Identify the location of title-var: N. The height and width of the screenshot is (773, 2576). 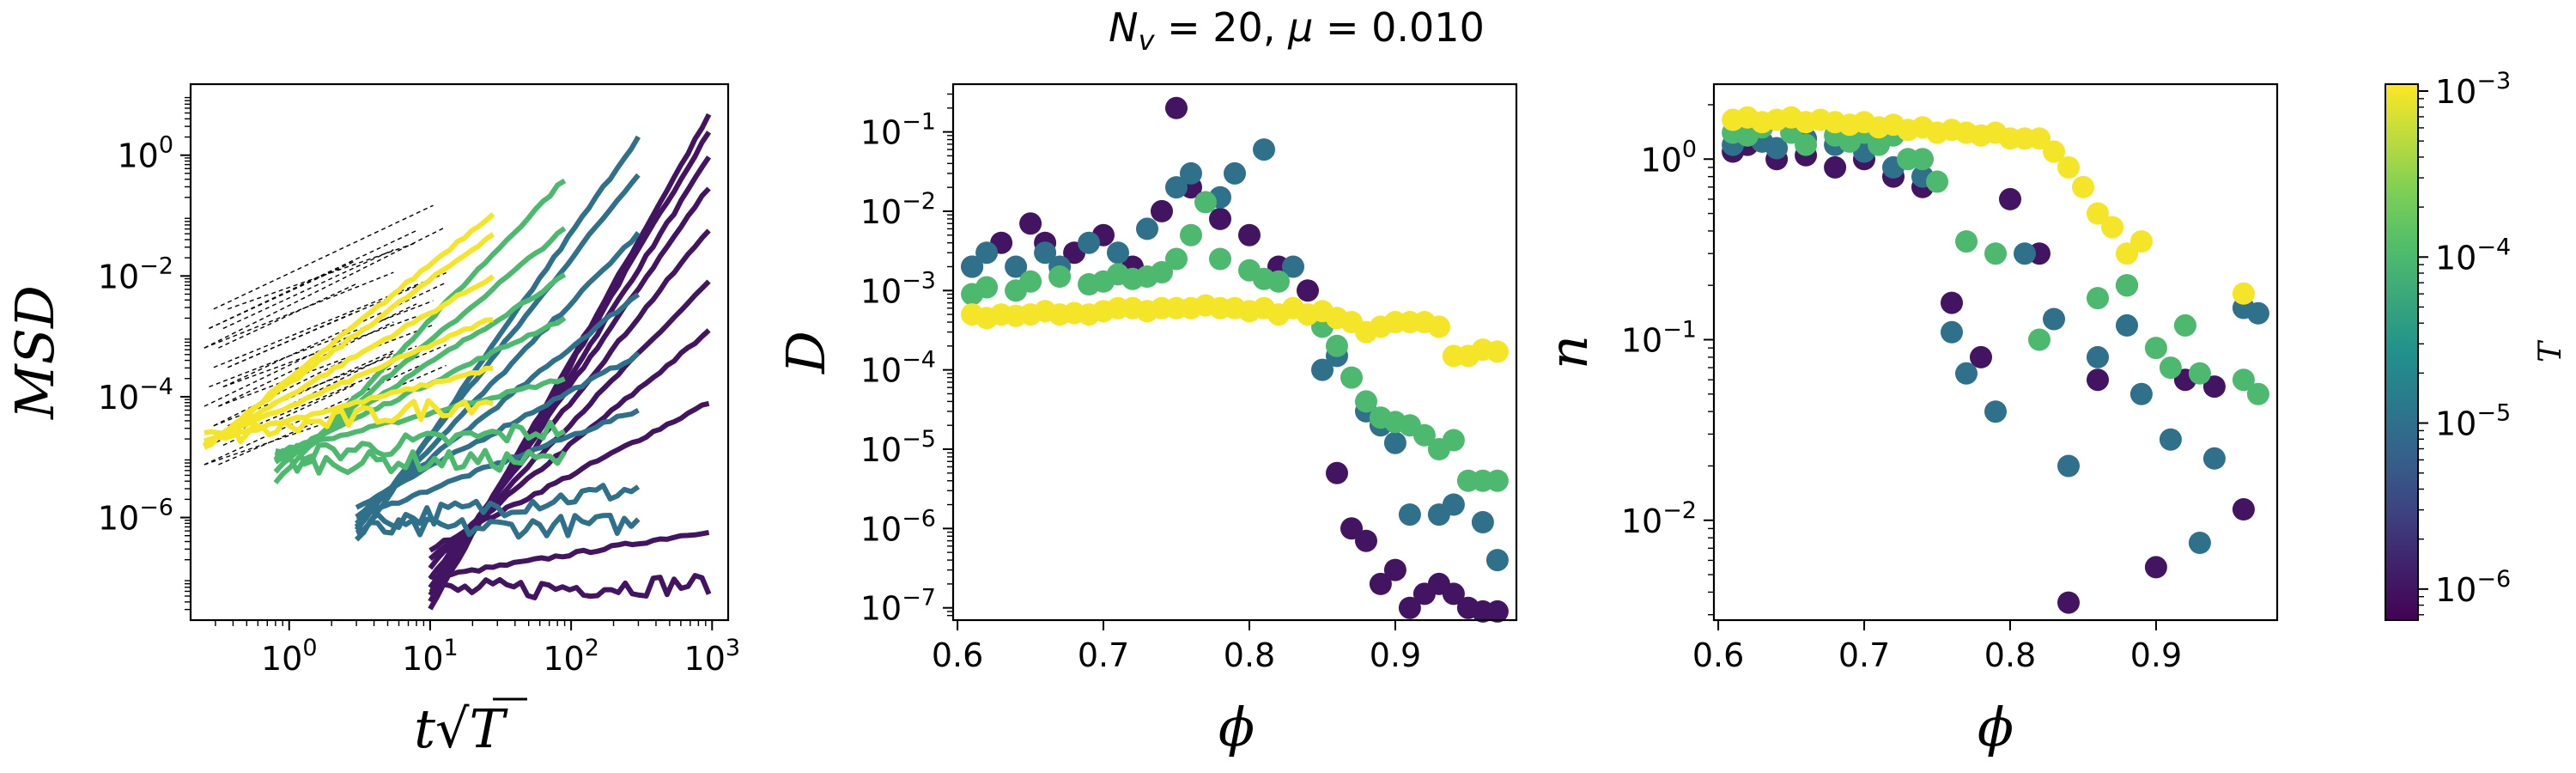
(1123, 27).